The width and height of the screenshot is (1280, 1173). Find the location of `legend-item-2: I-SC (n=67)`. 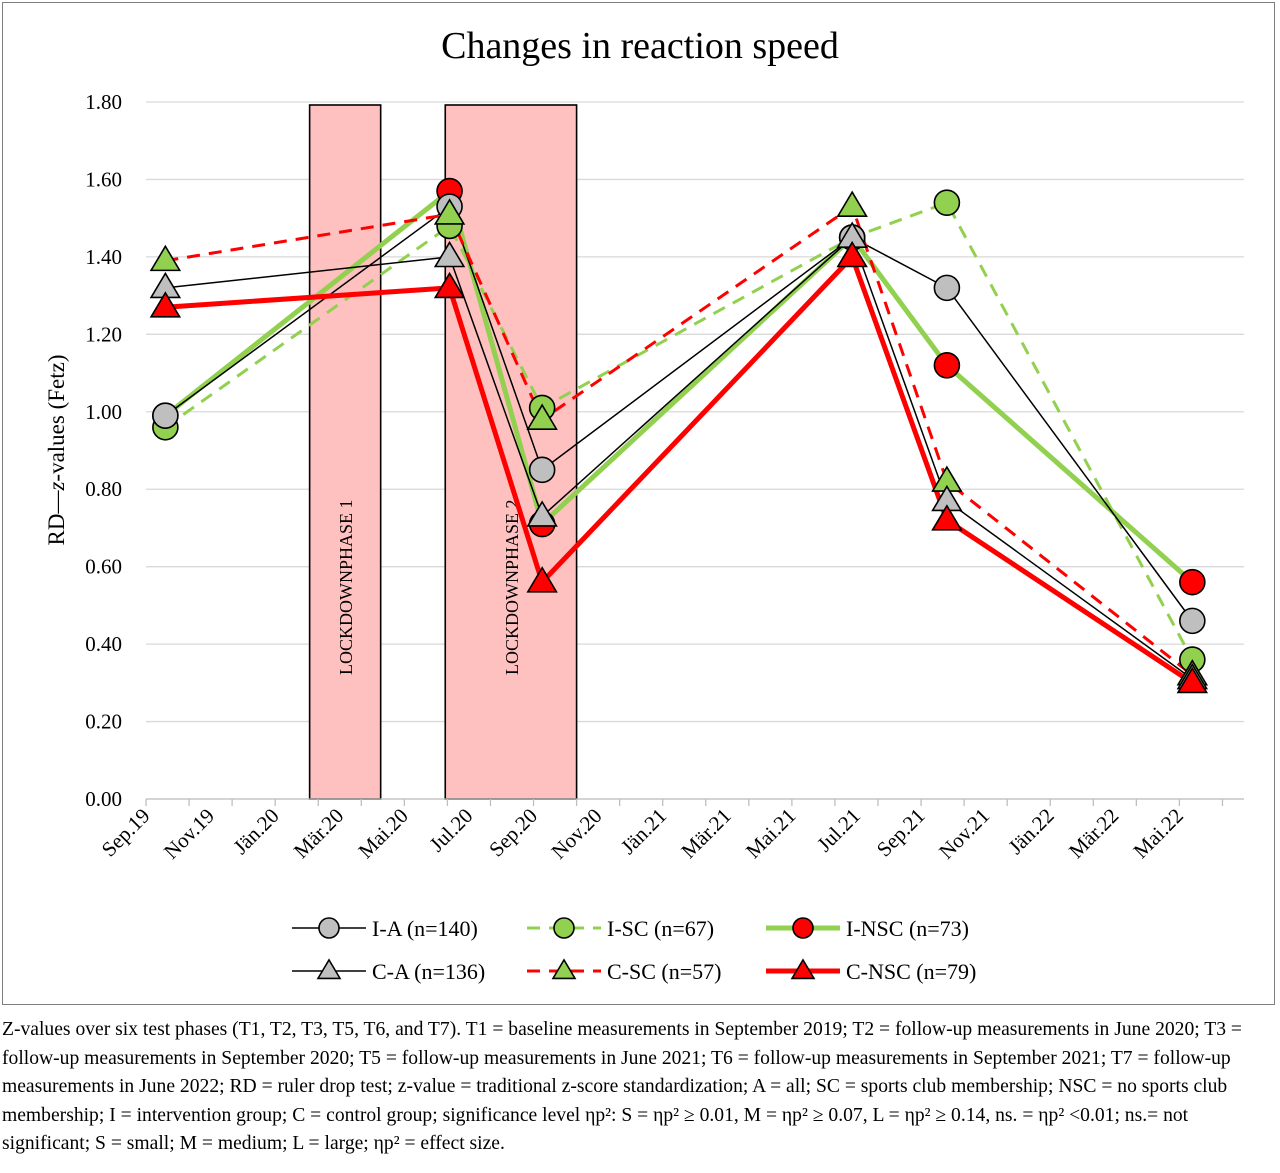

legend-item-2: I-SC (n=67) is located at coordinates (620, 928).